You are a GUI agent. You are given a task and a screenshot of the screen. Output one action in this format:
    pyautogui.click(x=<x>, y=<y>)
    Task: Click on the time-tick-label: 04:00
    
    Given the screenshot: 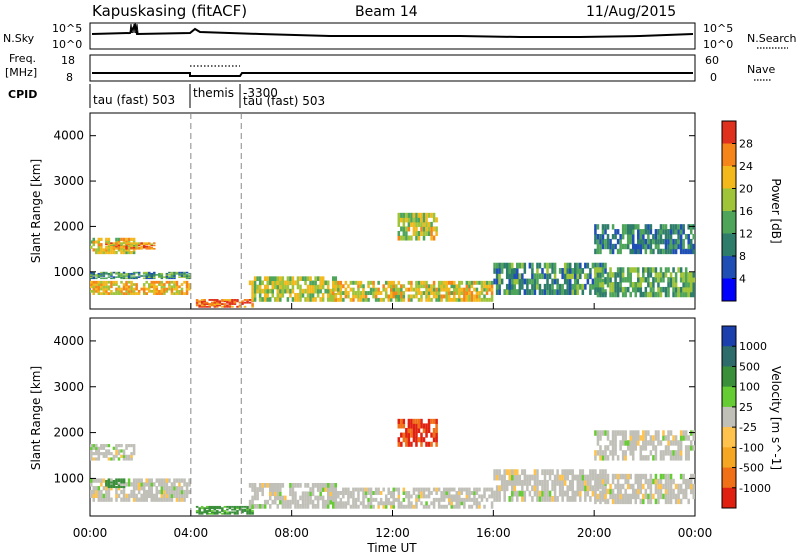 What is the action you would take?
    pyautogui.click(x=191, y=533)
    